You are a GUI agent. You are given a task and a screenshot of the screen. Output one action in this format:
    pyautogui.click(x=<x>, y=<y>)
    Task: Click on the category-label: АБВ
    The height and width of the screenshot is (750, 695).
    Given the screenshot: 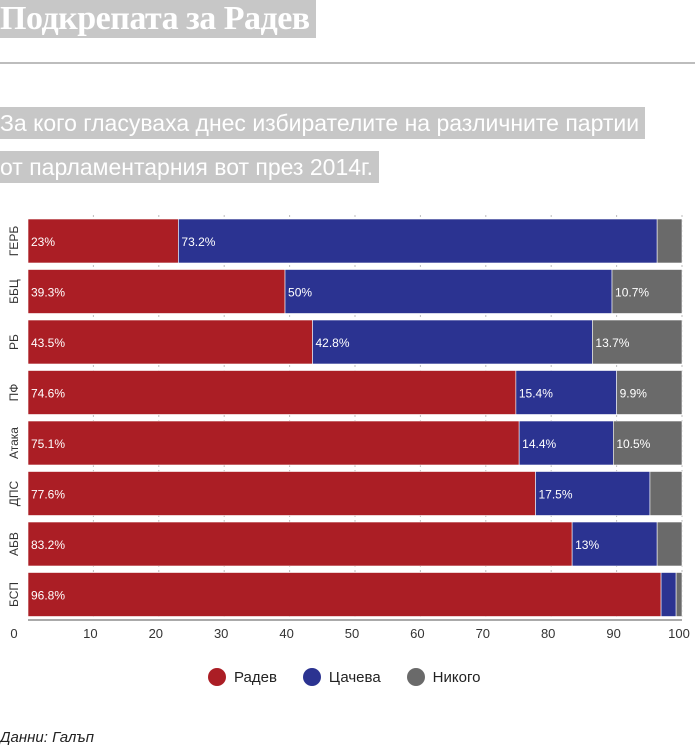 What is the action you would take?
    pyautogui.click(x=14, y=544)
    